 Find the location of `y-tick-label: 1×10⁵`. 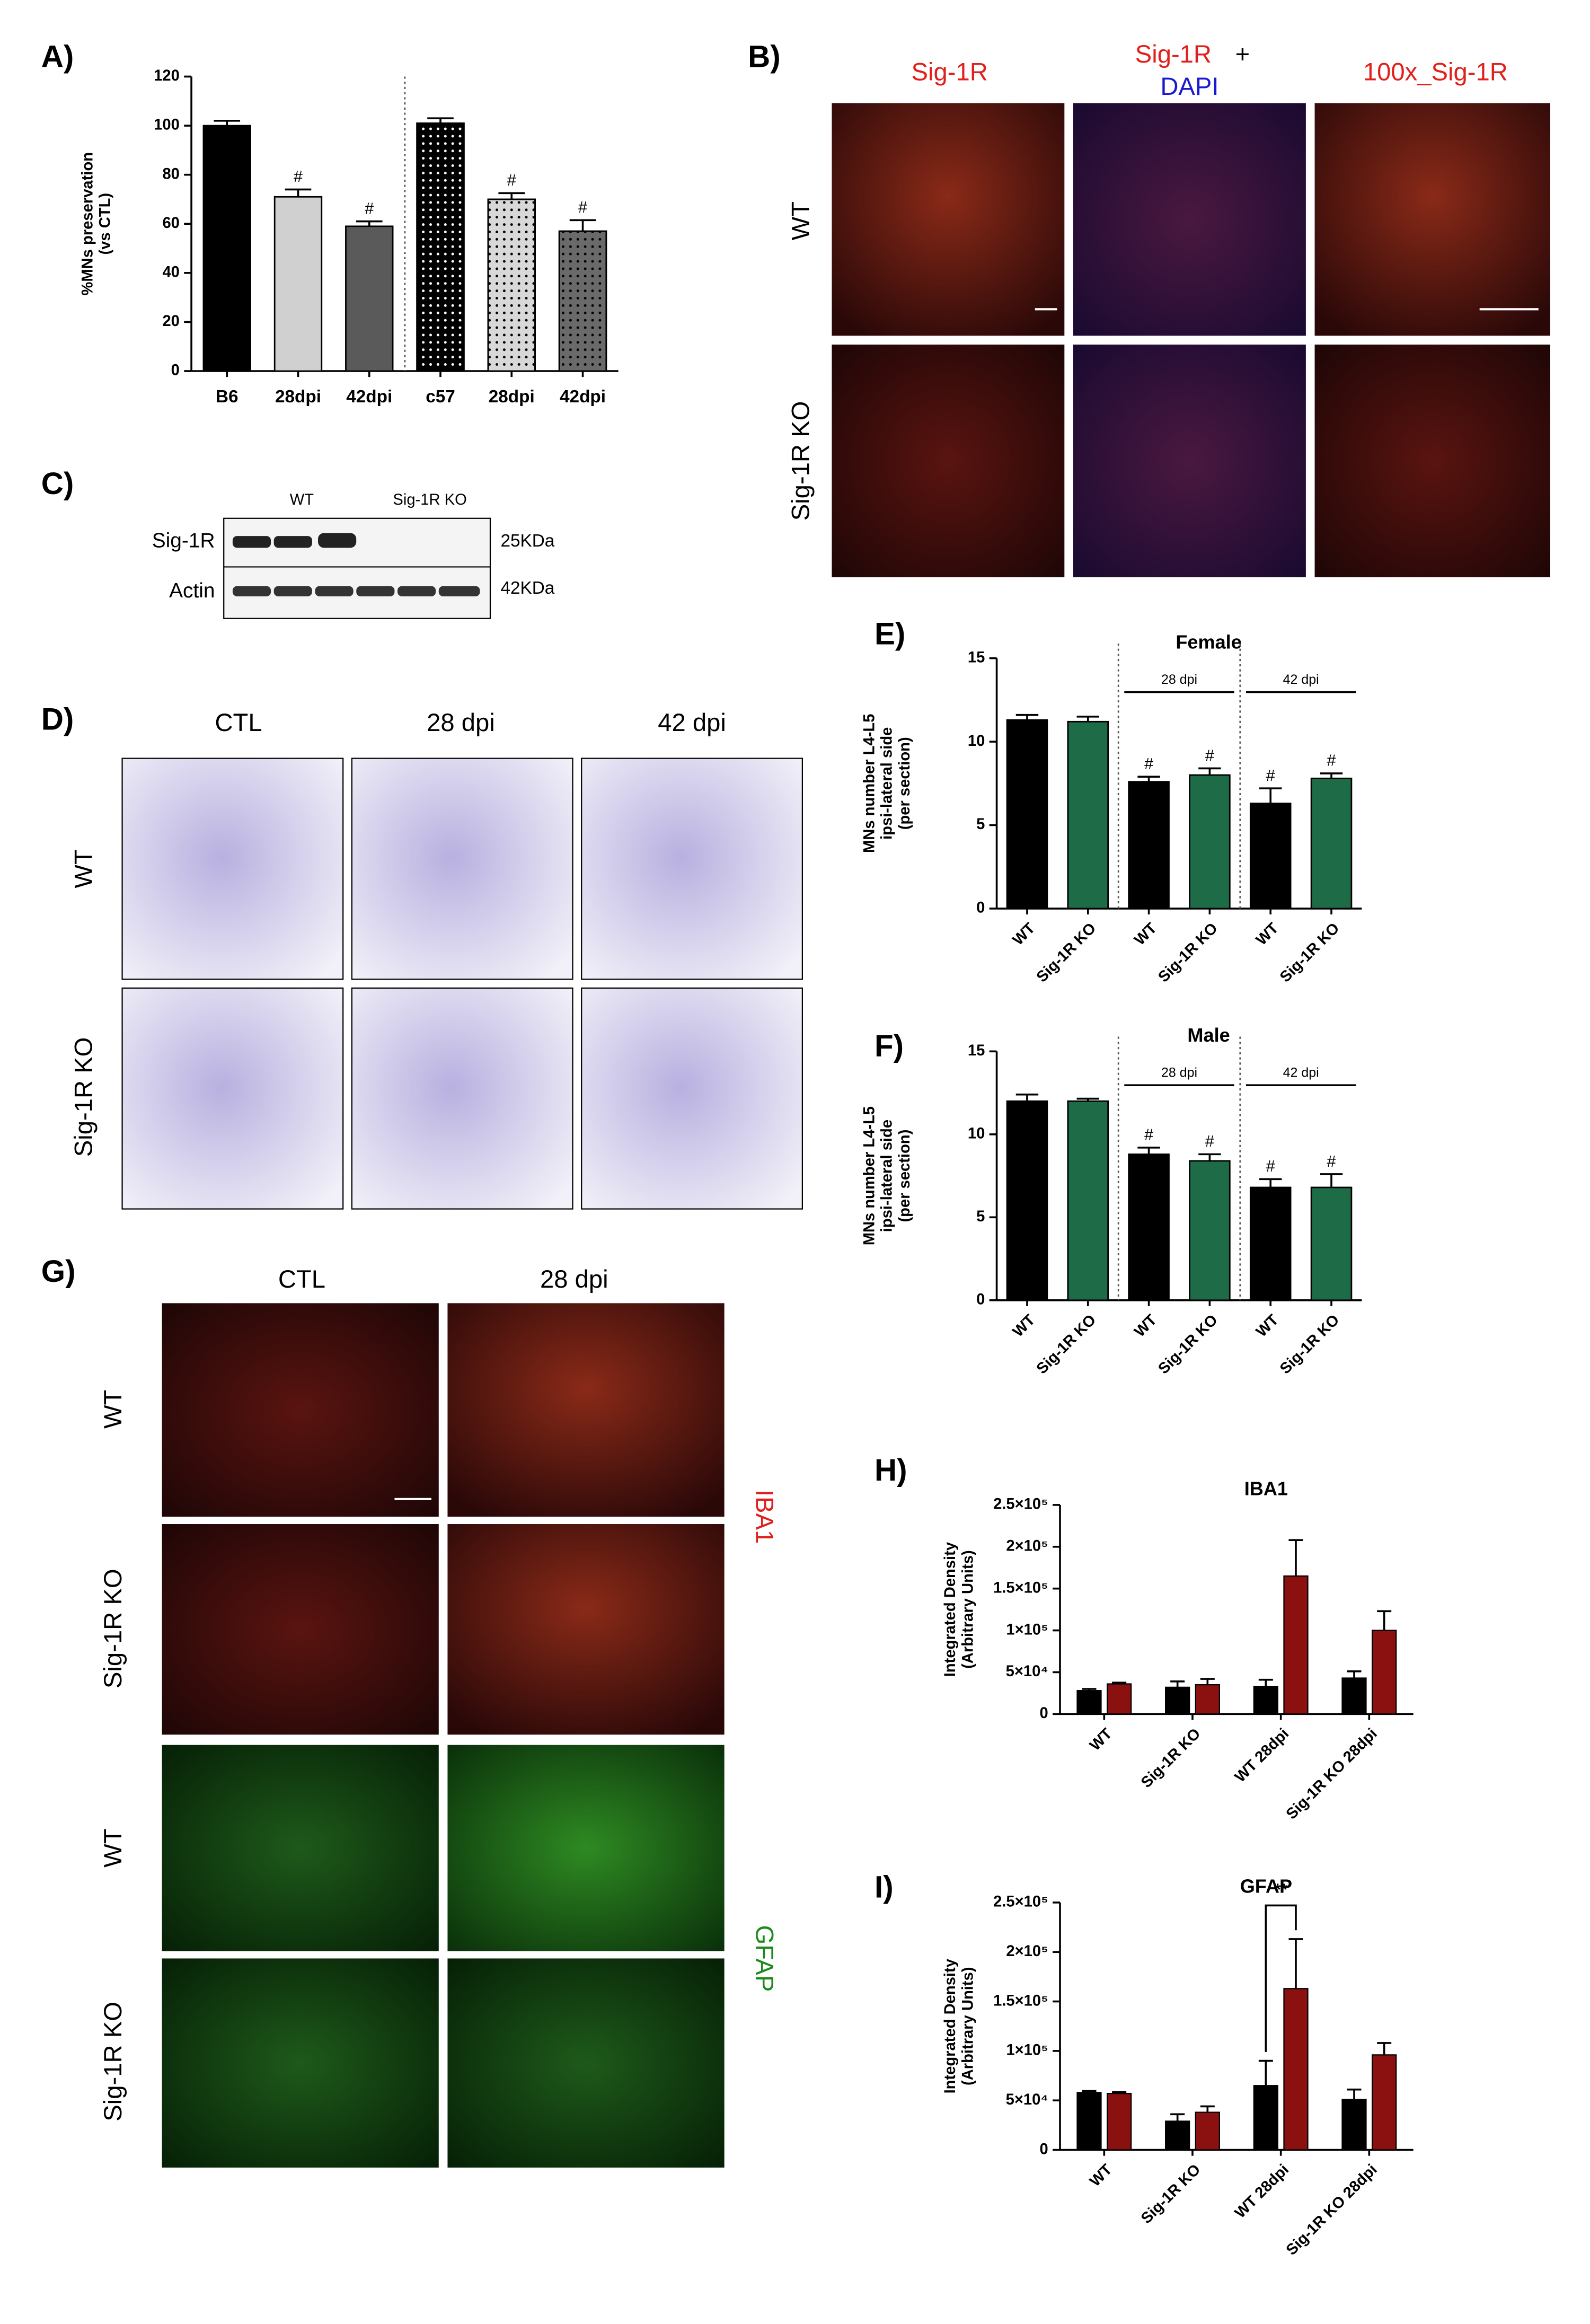

y-tick-label: 1×10⁵ is located at coordinates (1027, 1629).